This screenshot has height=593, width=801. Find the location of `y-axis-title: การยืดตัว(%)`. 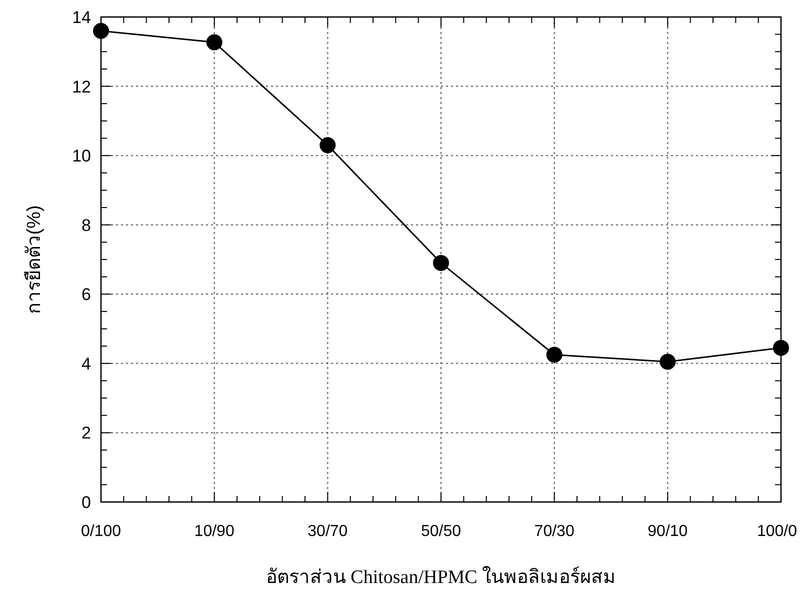

y-axis-title: การยืดตัว(%) is located at coordinates (34, 259).